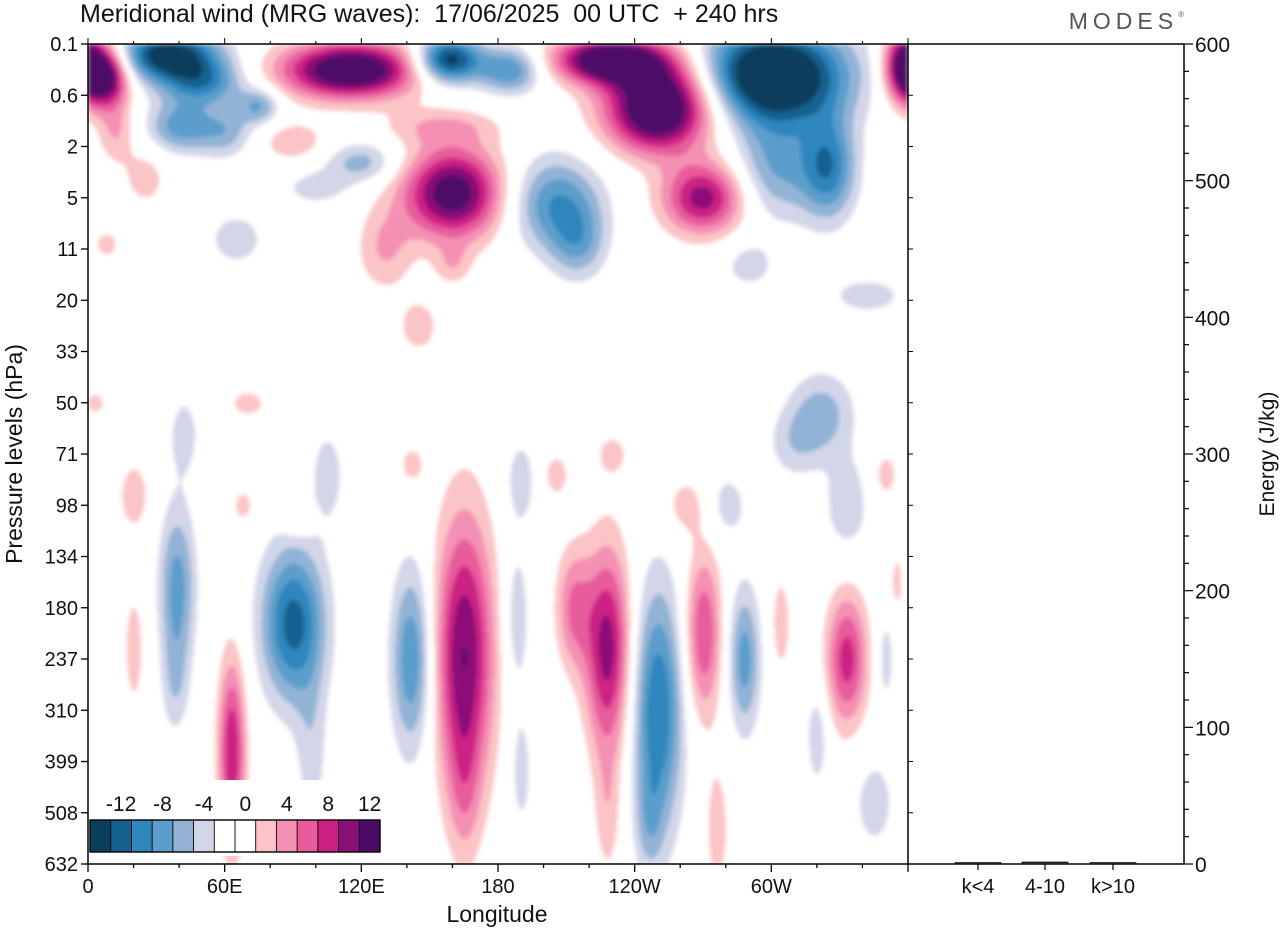  Describe the element at coordinates (72, 199) in the screenshot. I see `y-tick-label: 5` at that location.